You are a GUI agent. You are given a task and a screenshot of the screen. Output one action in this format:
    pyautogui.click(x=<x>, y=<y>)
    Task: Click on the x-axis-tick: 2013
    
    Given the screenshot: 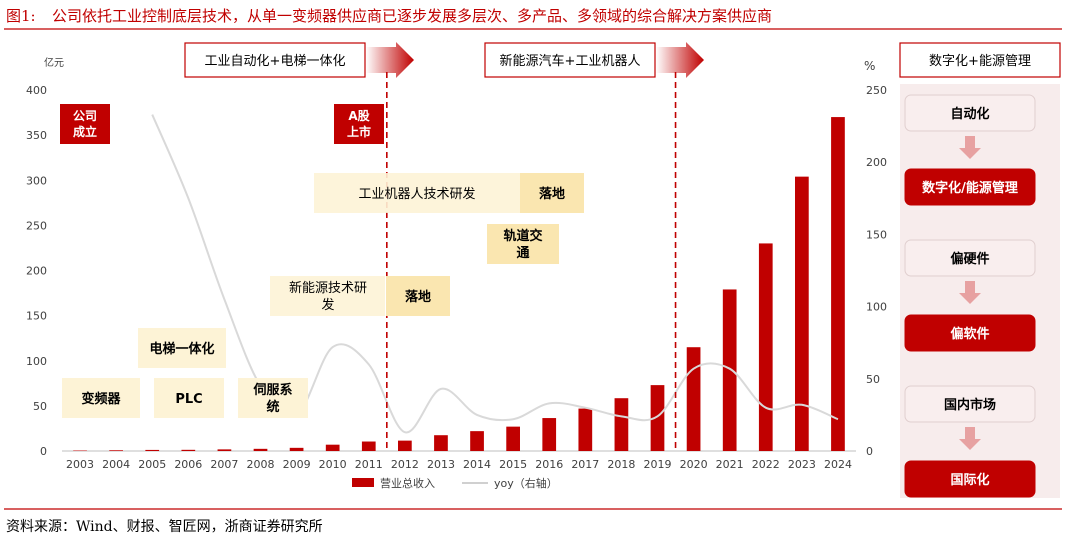 What is the action you would take?
    pyautogui.click(x=441, y=464)
    